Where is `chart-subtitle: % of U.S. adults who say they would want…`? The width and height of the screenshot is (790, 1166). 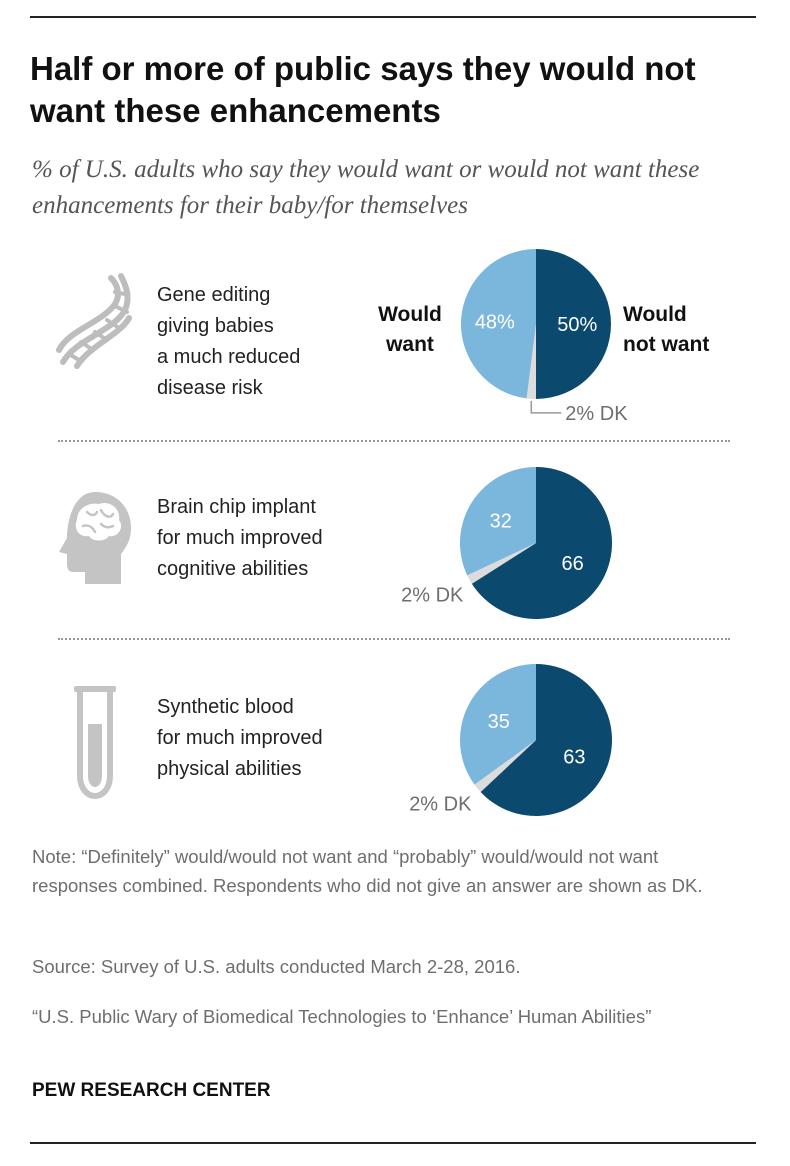
chart-subtitle: % of U.S. adults who say they would want… is located at coordinates (366, 187).